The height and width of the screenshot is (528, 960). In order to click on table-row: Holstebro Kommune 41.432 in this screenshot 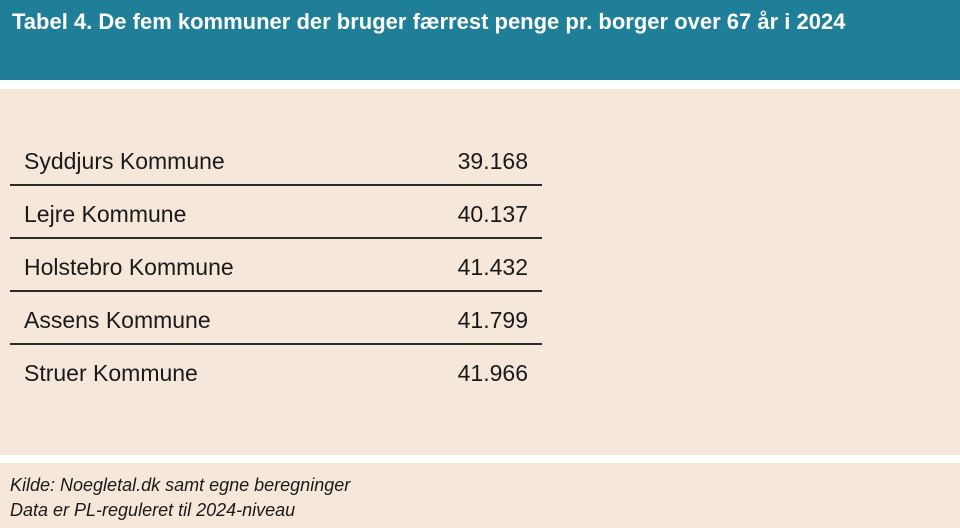, I will do `click(276, 266)`.